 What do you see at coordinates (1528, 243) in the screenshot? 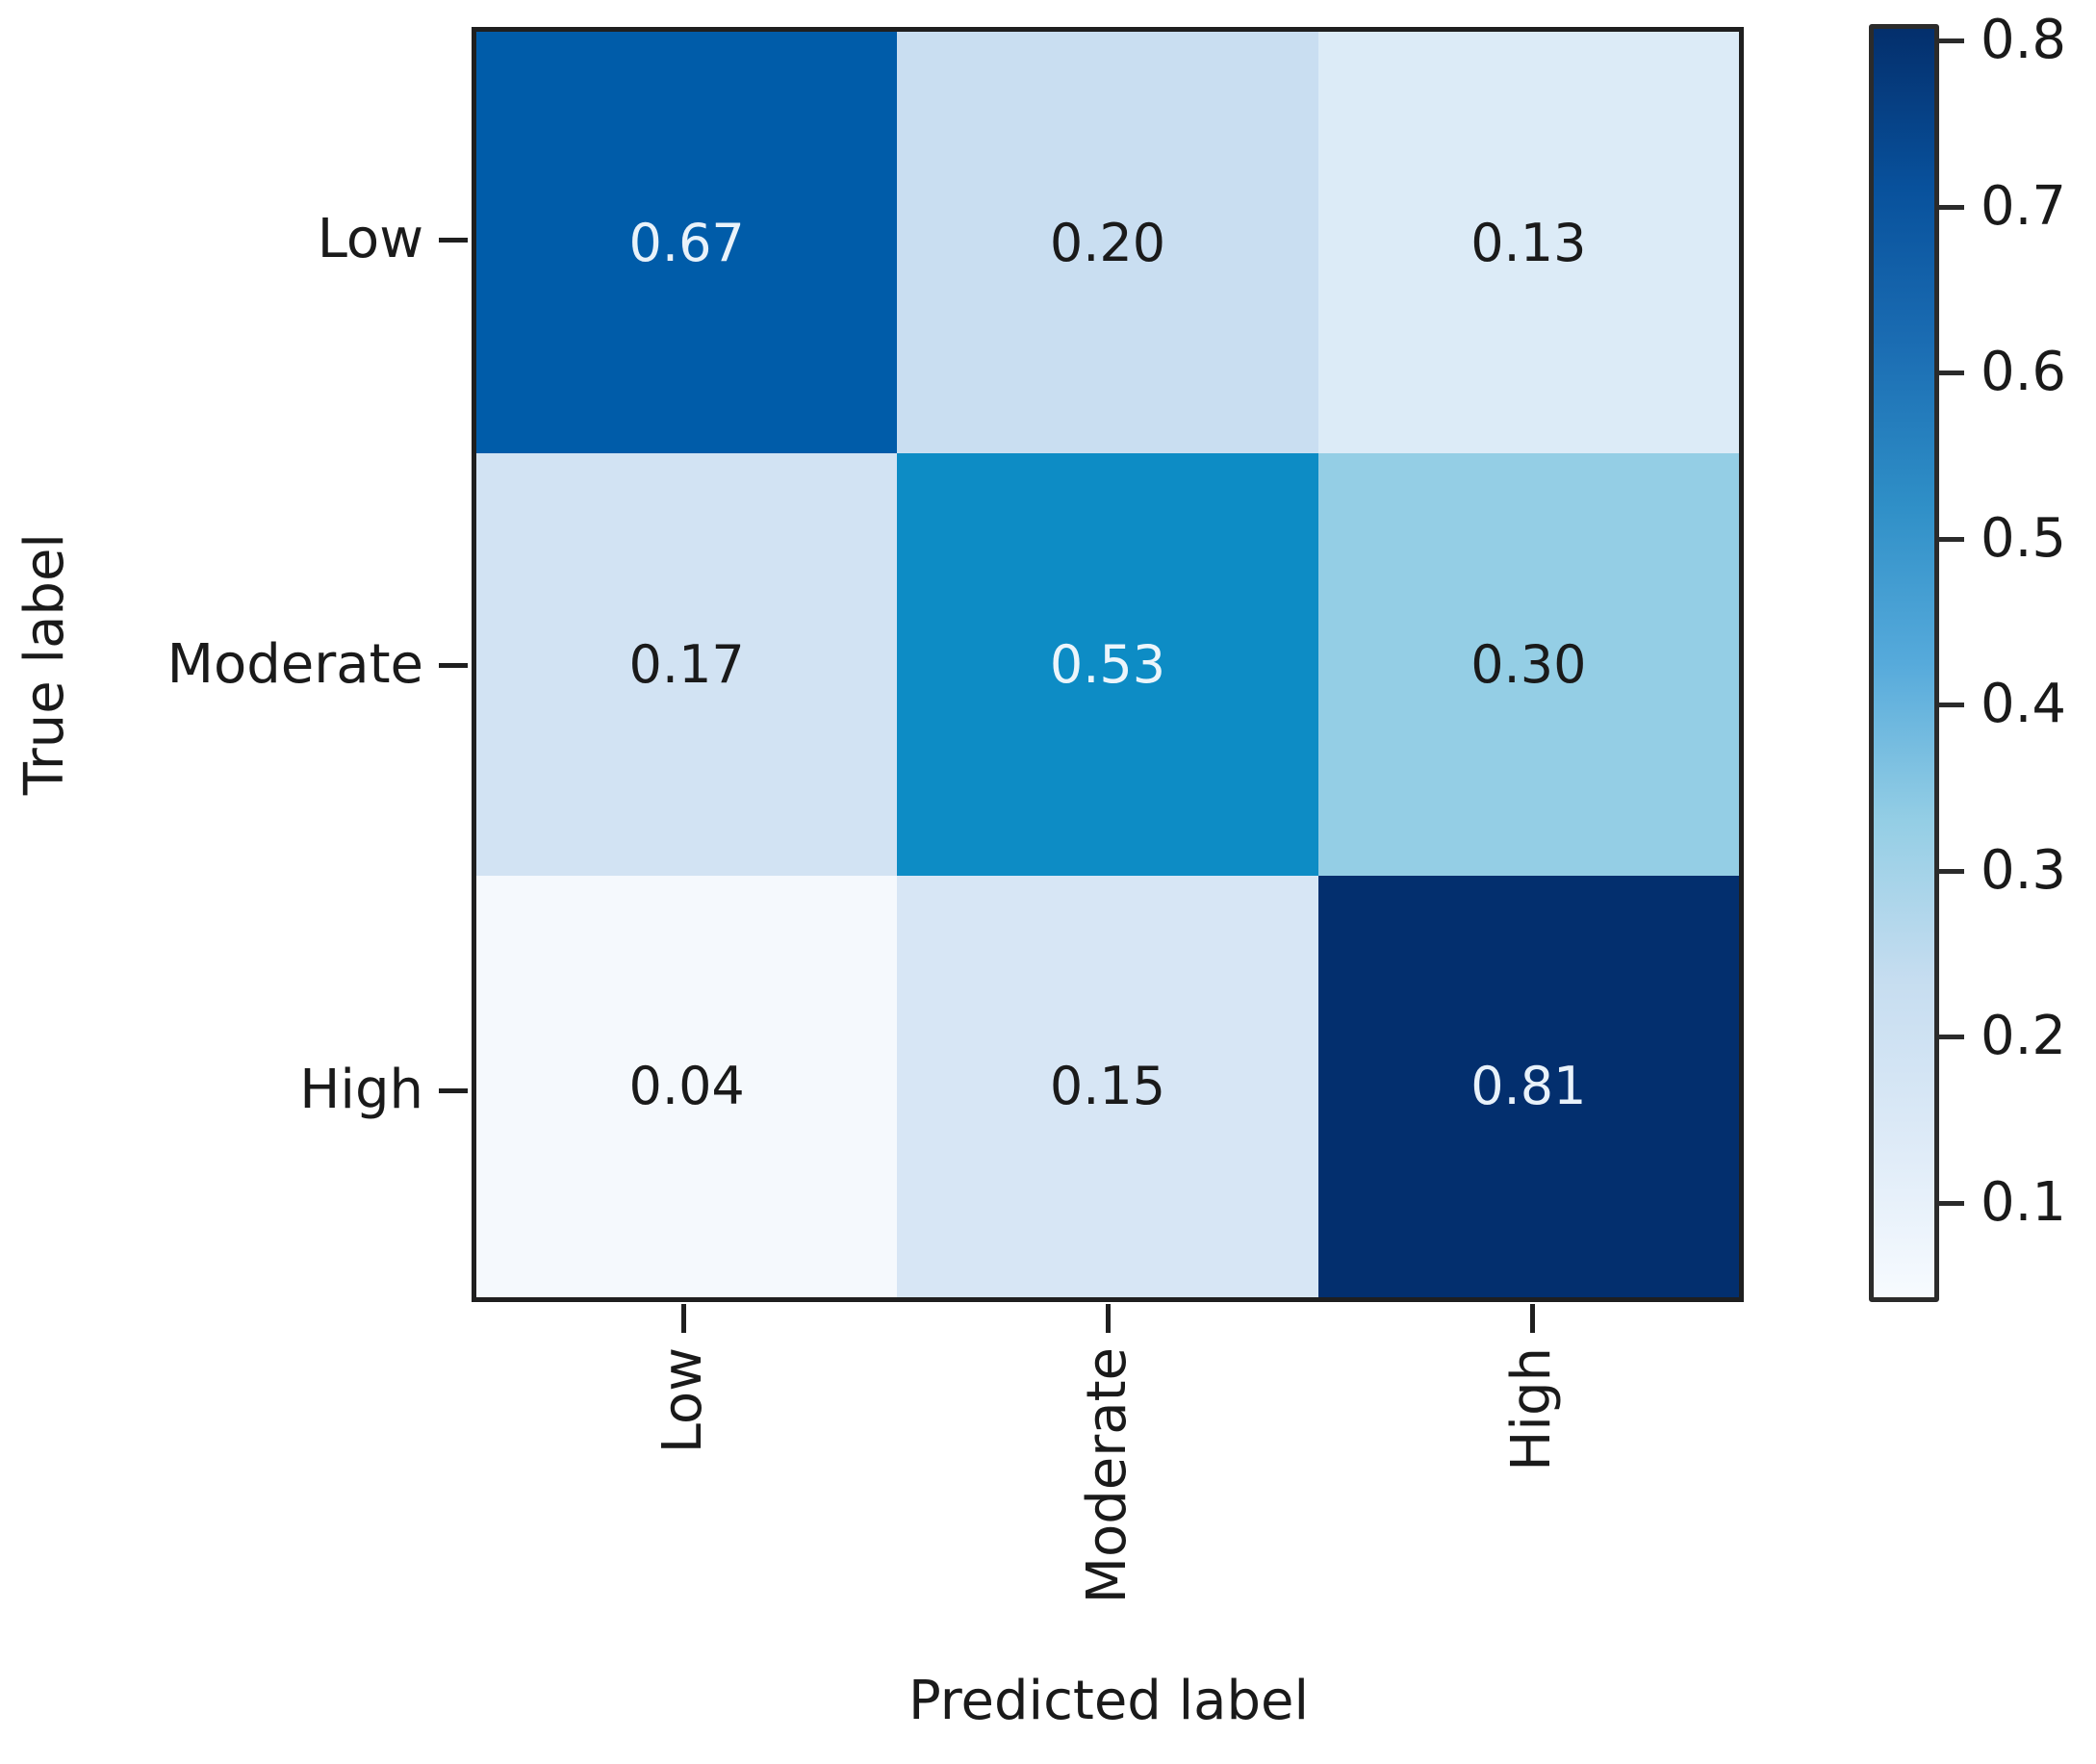
I see `heatmap-cell-r0c2: 0.13` at bounding box center [1528, 243].